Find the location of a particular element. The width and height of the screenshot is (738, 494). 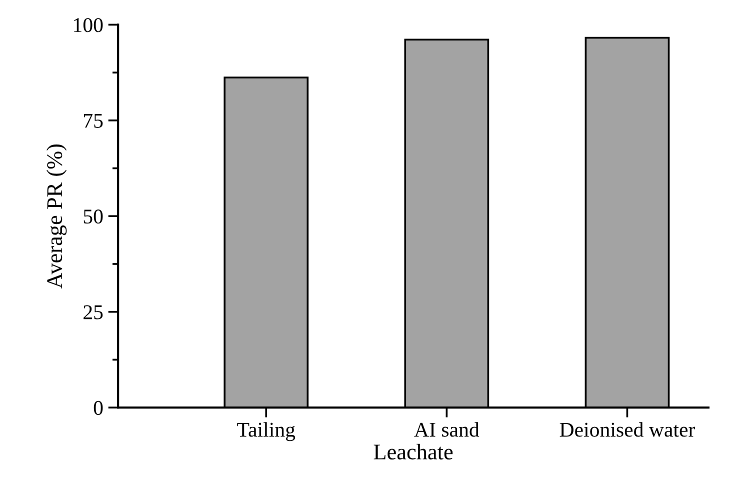

y-tick-label: 100 is located at coordinates (88, 25).